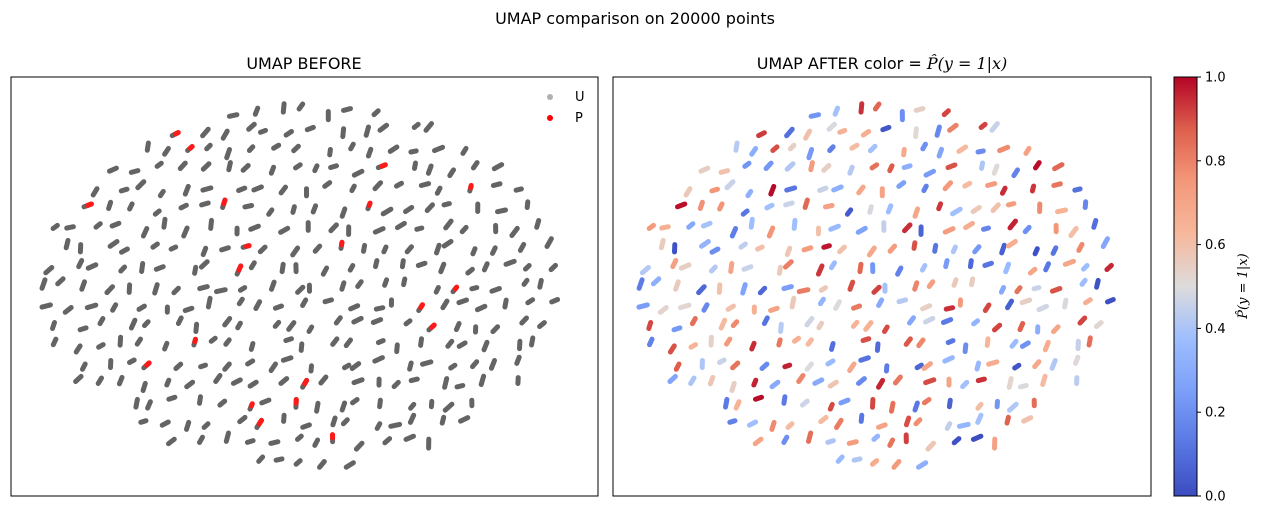 The height and width of the screenshot is (514, 1264). I want to click on colorbar-tick-label: 0.0, so click(1215, 497).